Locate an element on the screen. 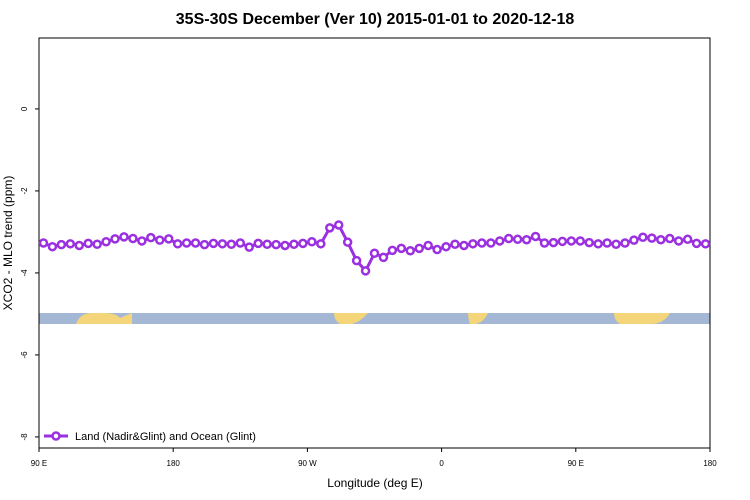 The width and height of the screenshot is (750, 500). y-tick-label: -2 is located at coordinates (24, 191).